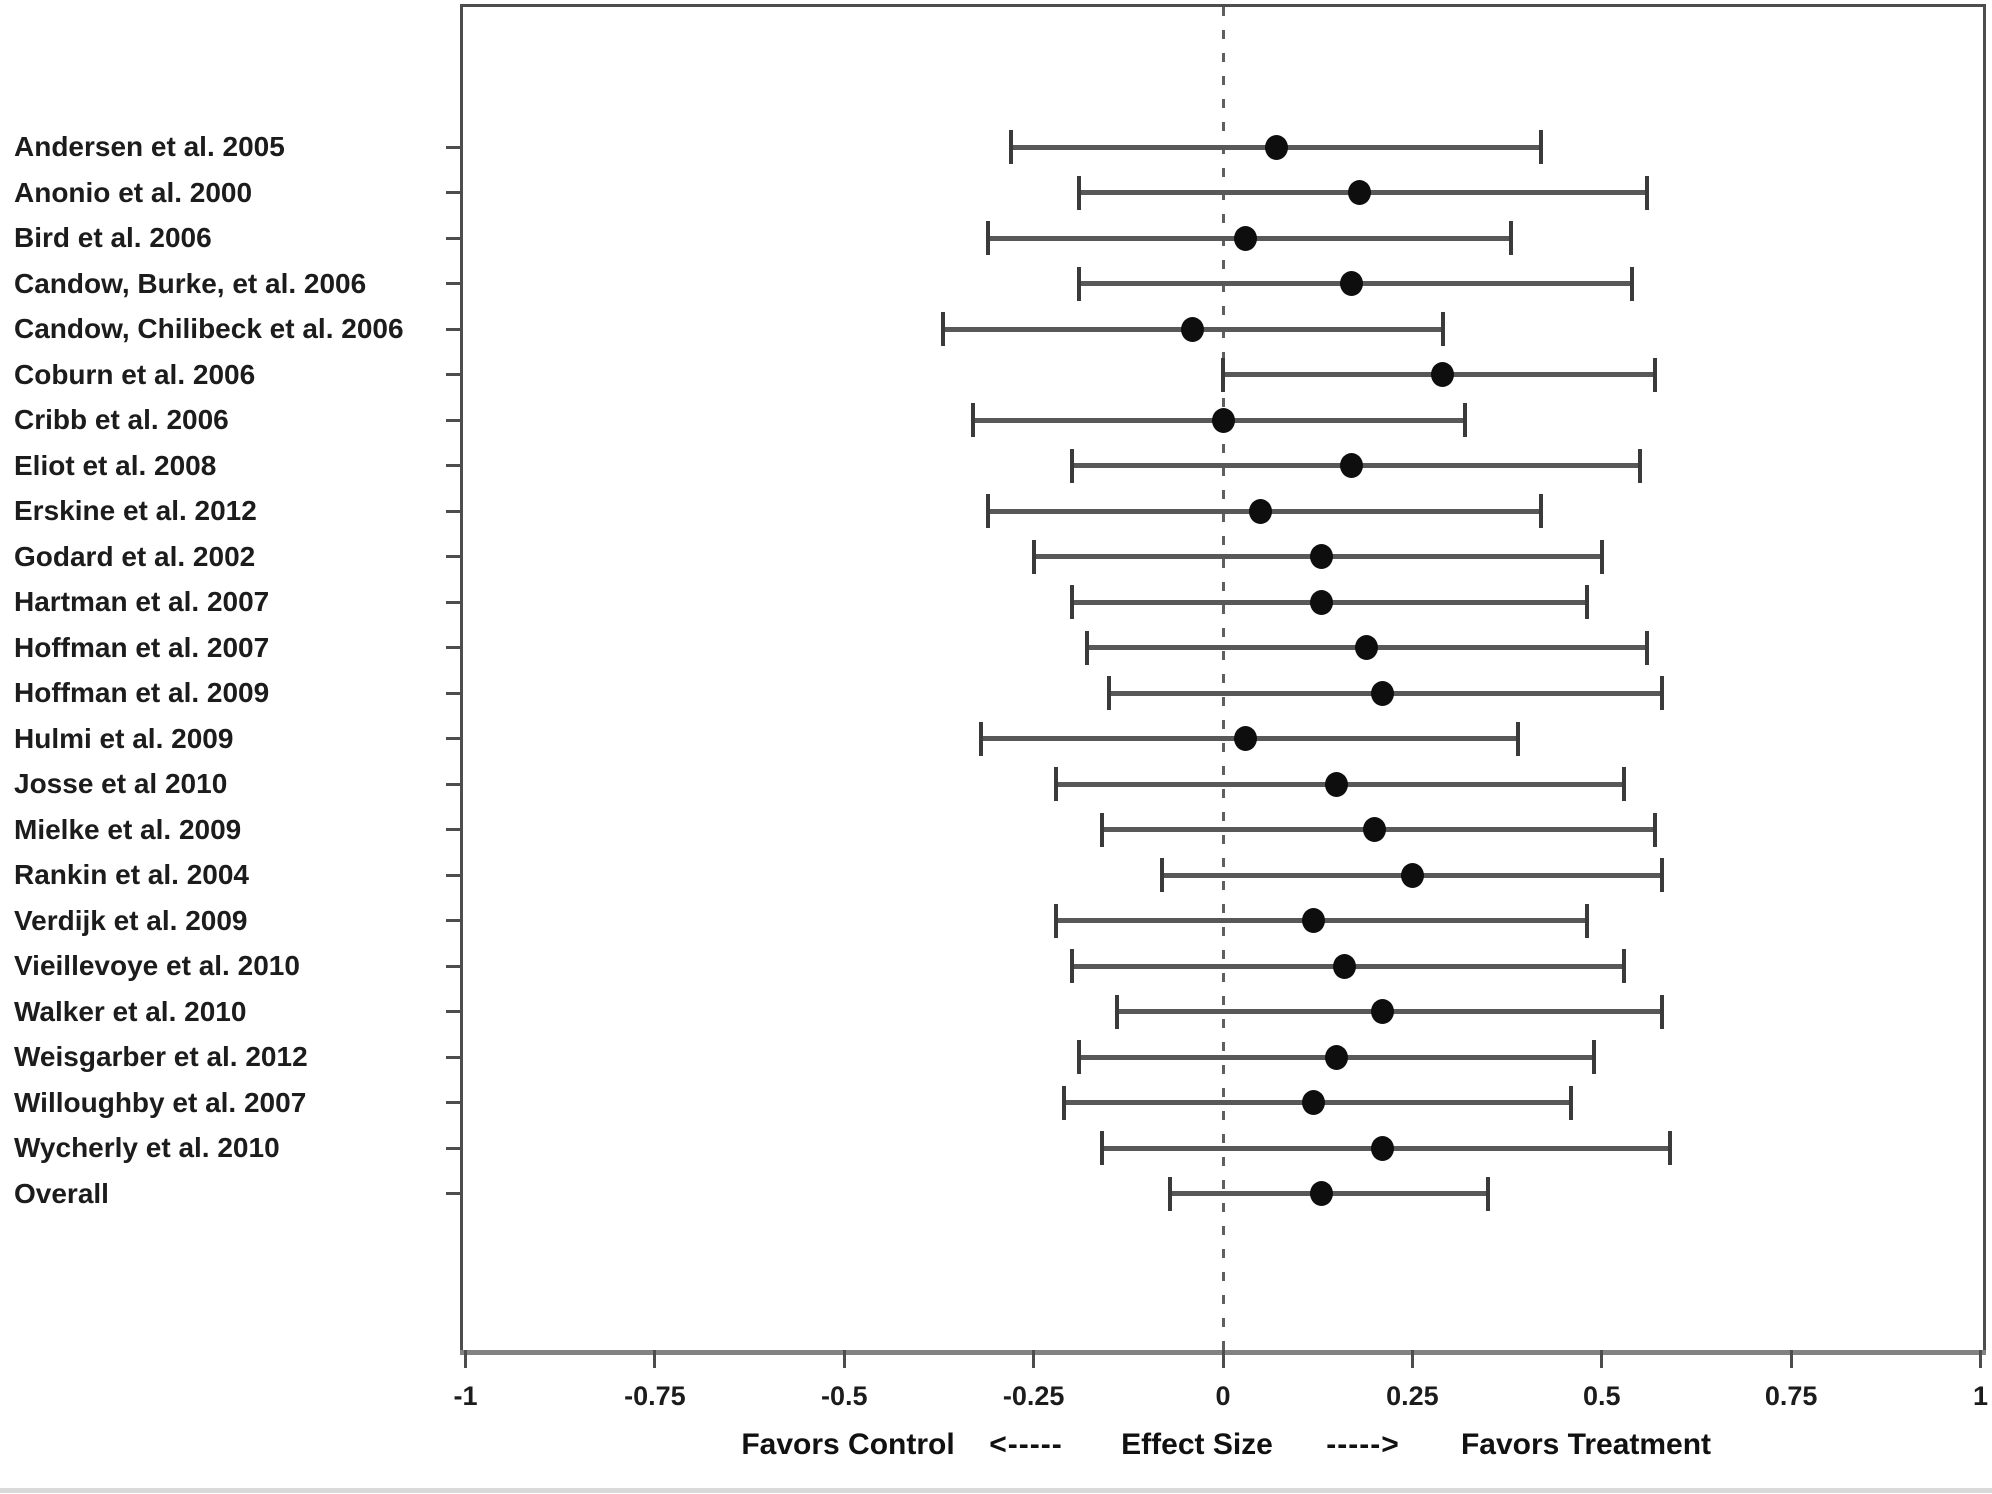 The width and height of the screenshot is (1992, 1494). What do you see at coordinates (135, 556) in the screenshot?
I see `study-label: Godard et al. 2002` at bounding box center [135, 556].